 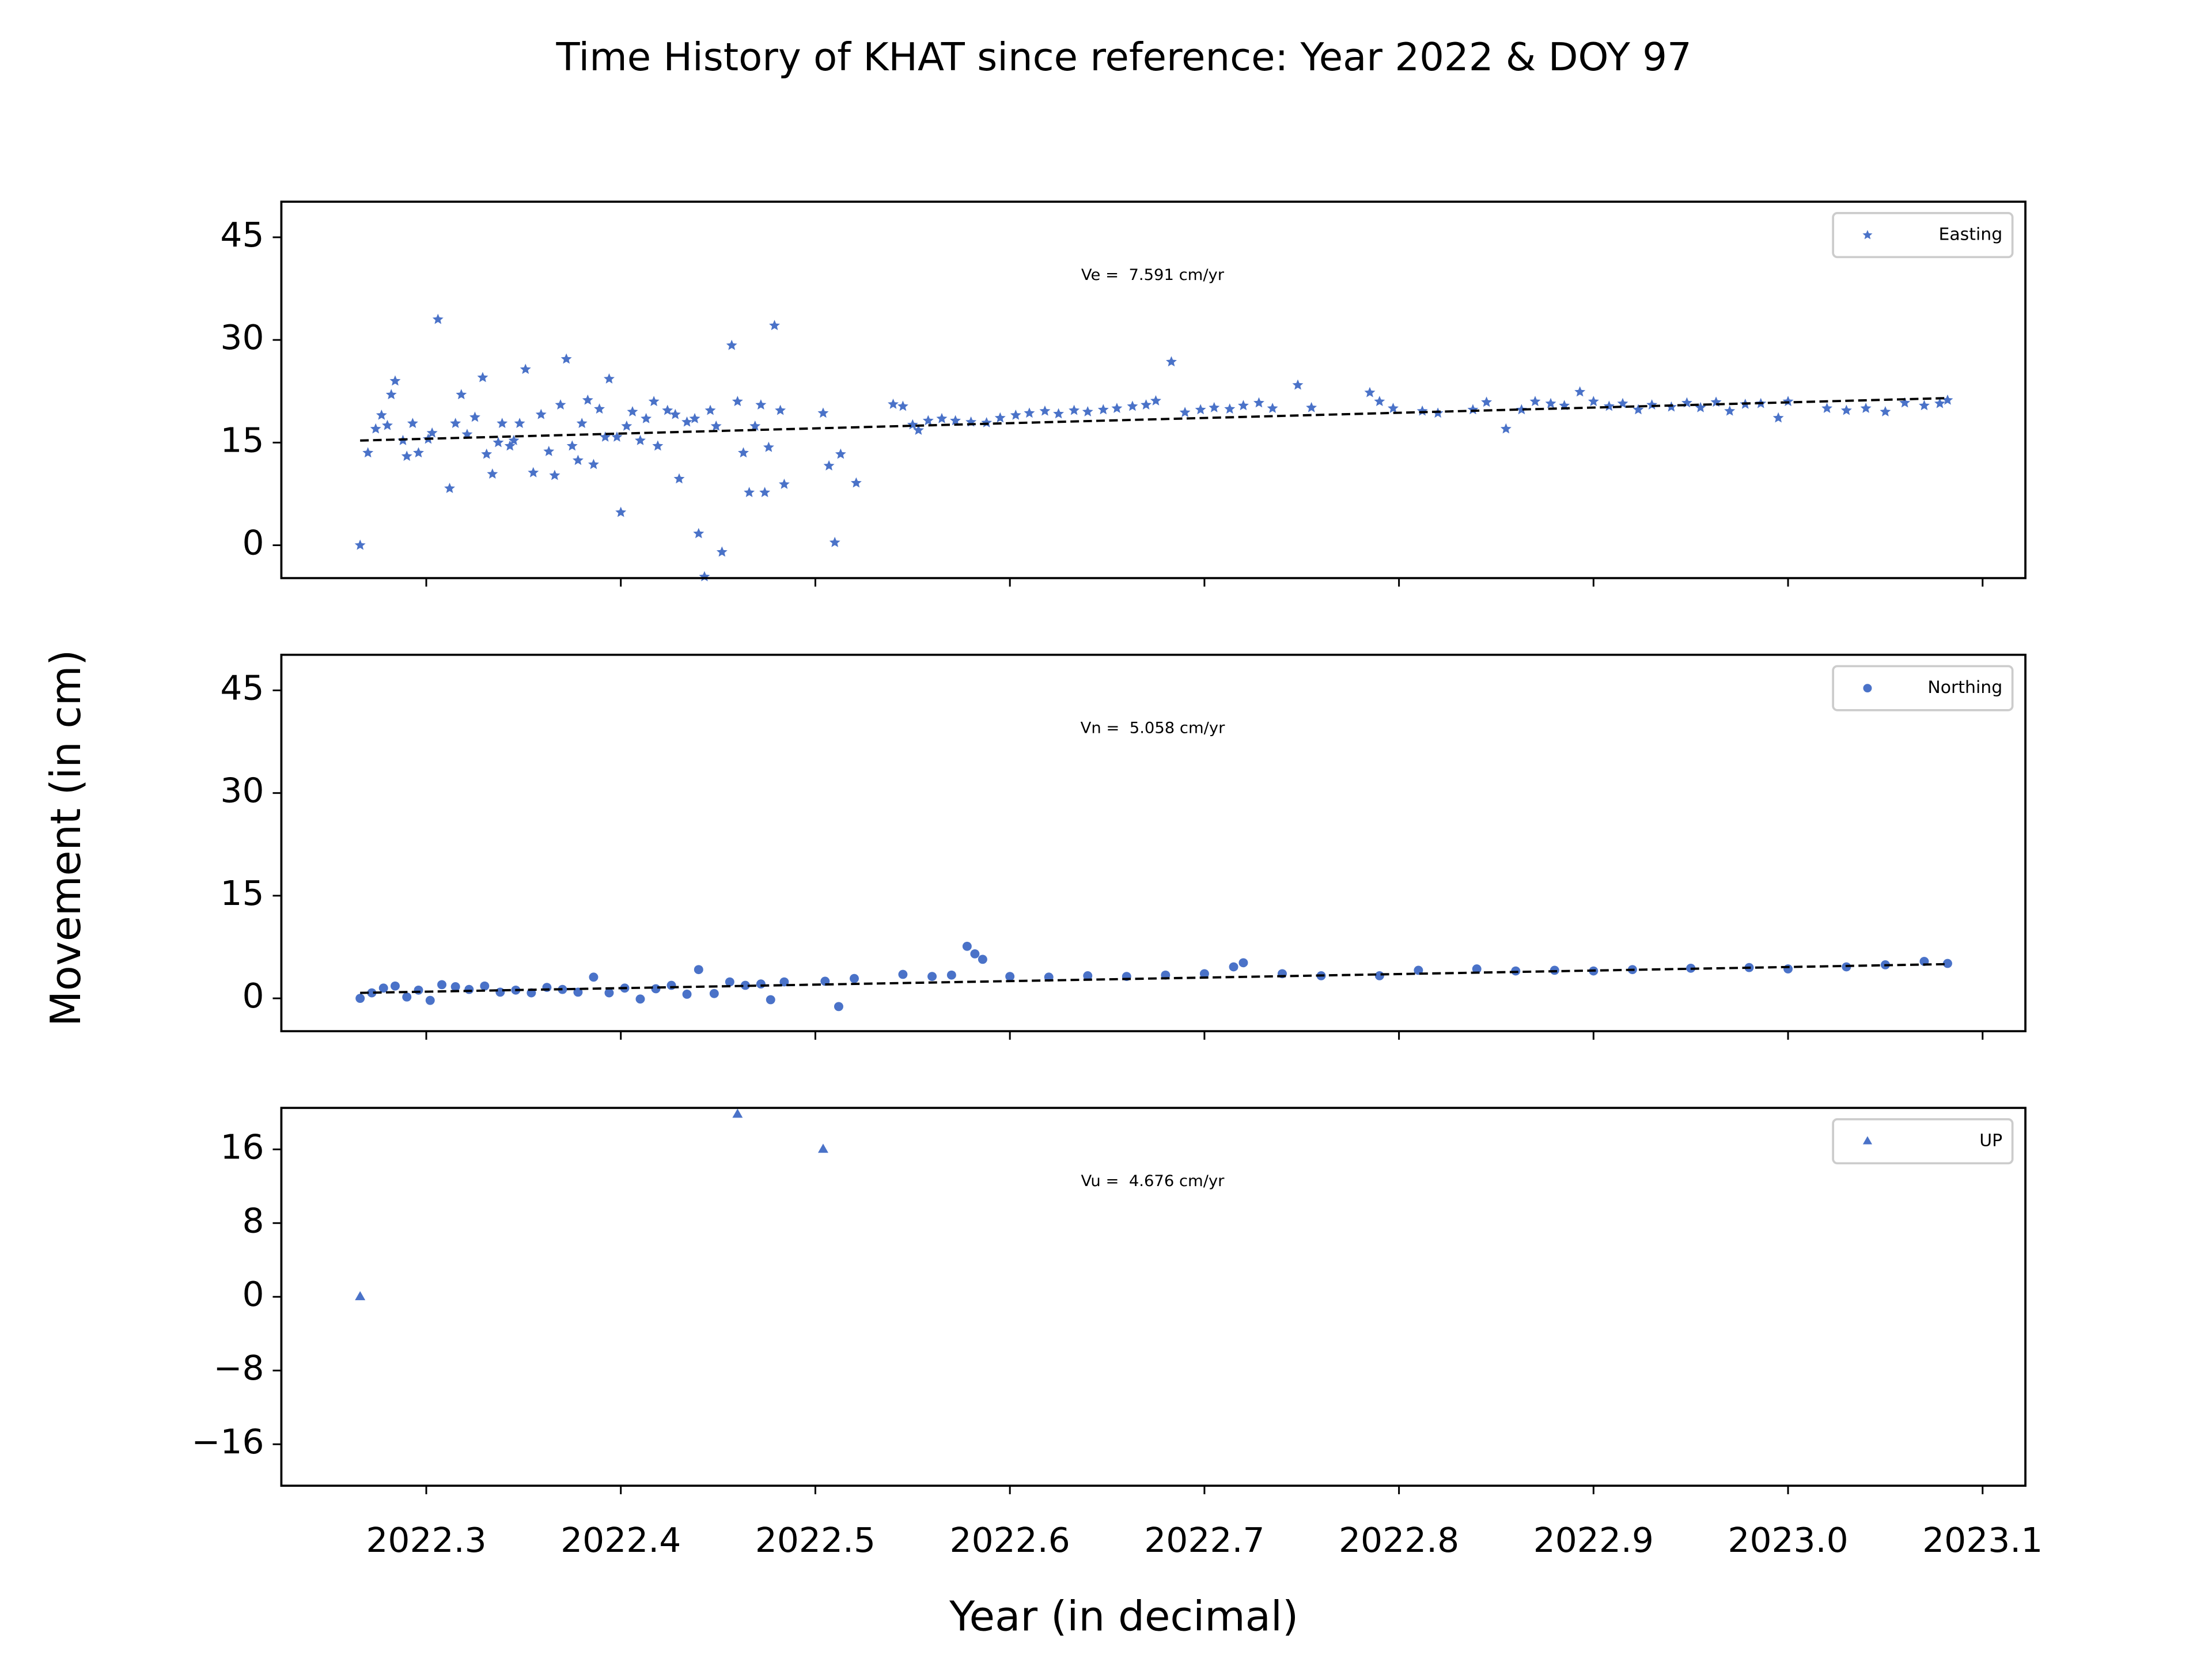 What do you see at coordinates (1399, 1540) in the screenshot?
I see `x-tick-label: 2022.8` at bounding box center [1399, 1540].